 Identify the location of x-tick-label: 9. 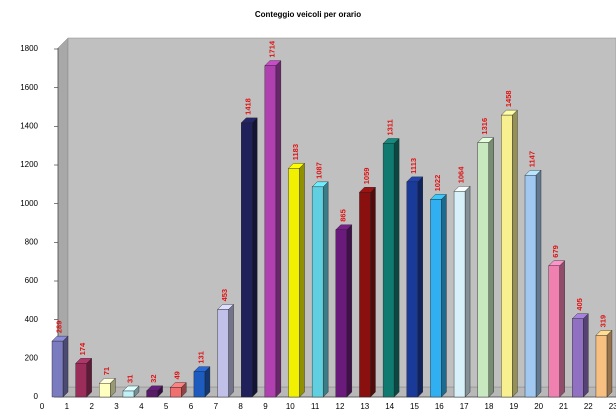
(265, 406).